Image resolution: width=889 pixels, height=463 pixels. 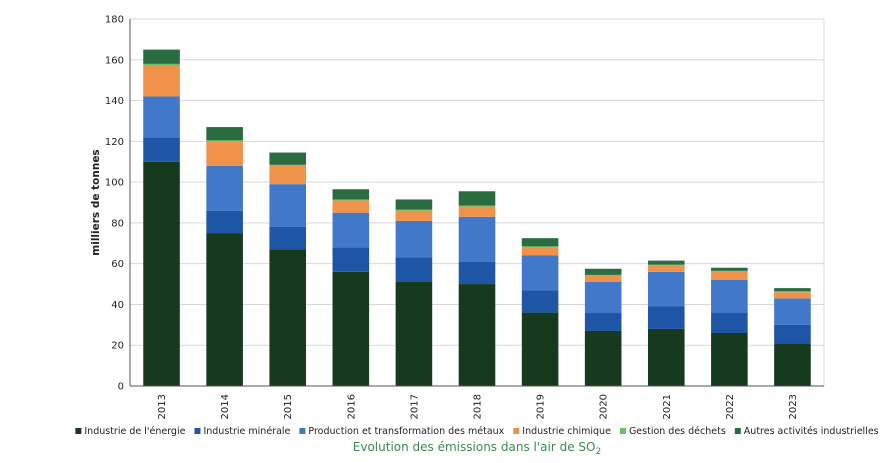 What do you see at coordinates (414, 270) in the screenshot?
I see `bar-segment-2017-s1` at bounding box center [414, 270].